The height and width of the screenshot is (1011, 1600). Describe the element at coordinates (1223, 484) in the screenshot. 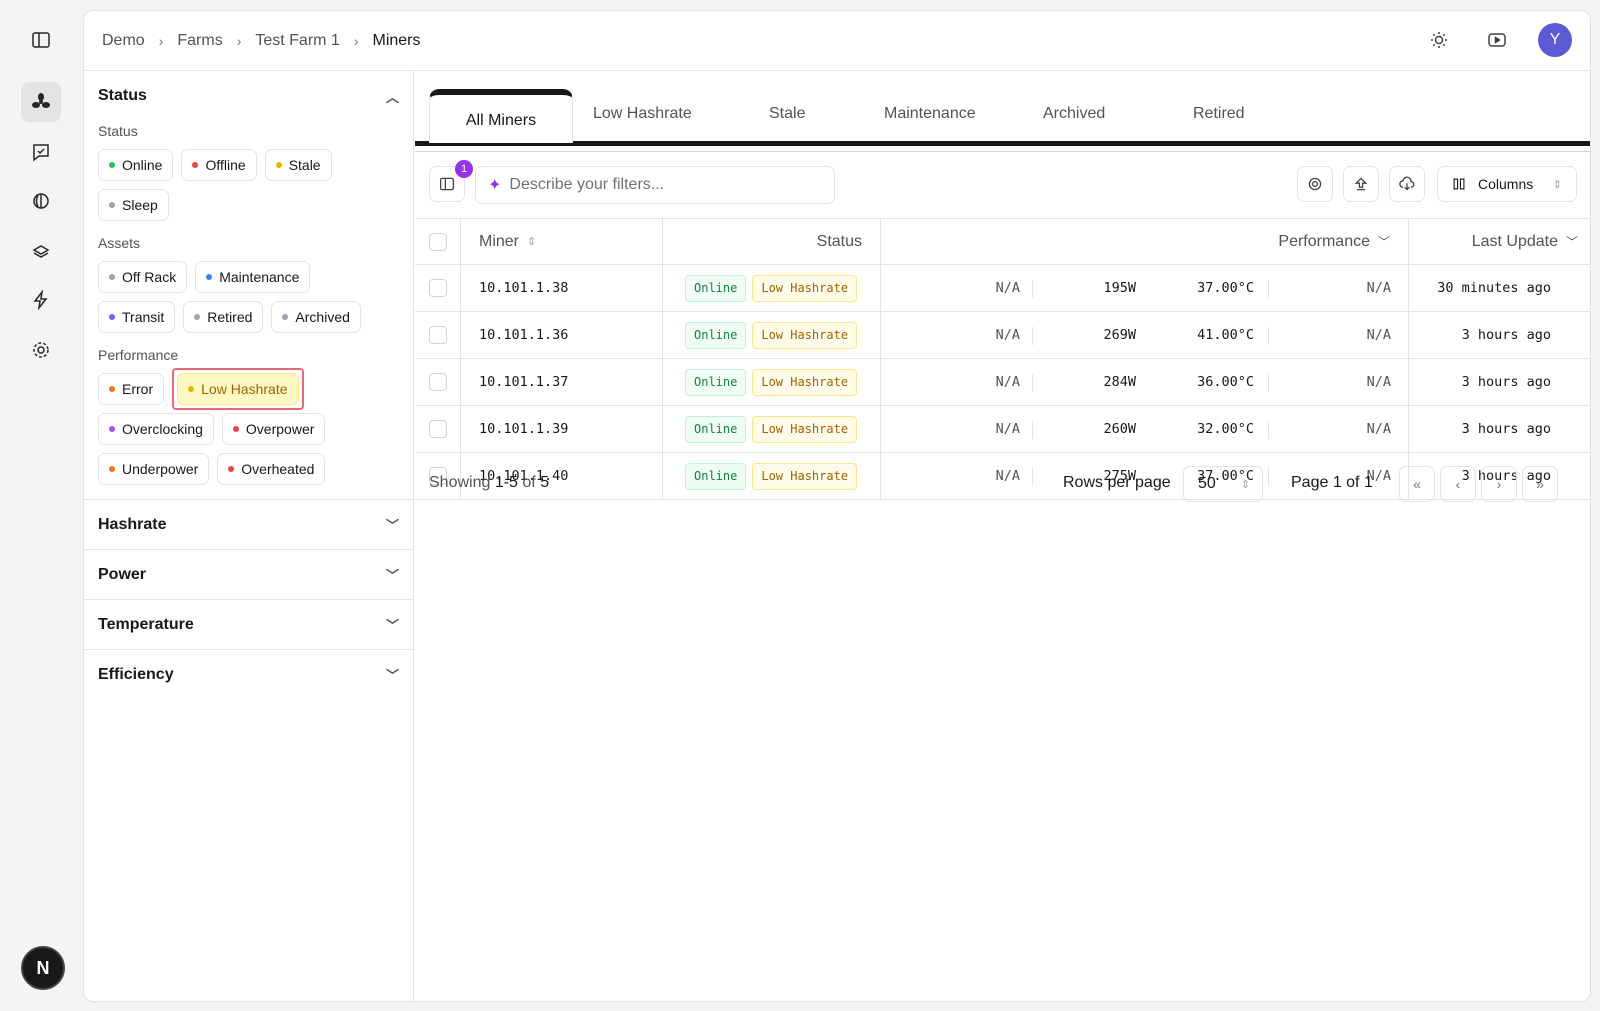

I see `rows-per-page-select: 50 ⇕` at that location.